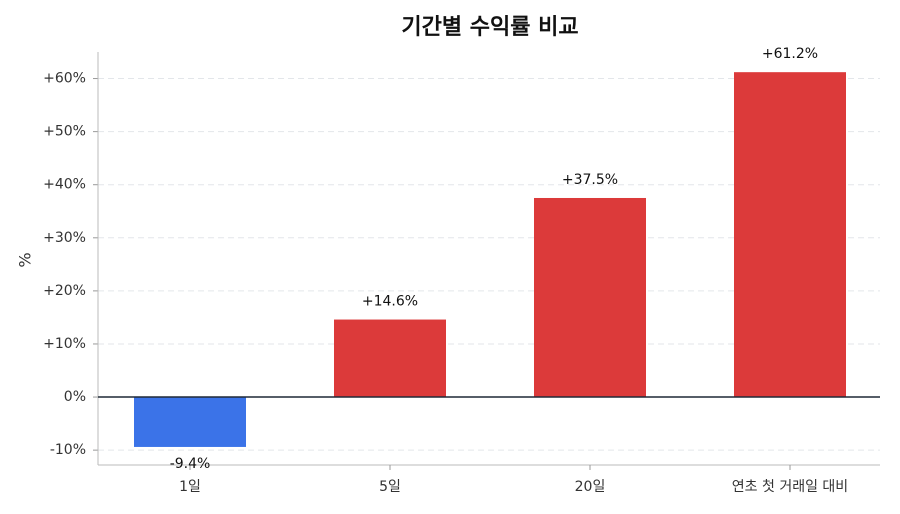 This screenshot has height=514, width=900. What do you see at coordinates (68, 450) in the screenshot?
I see `y-tick-label: -10%` at bounding box center [68, 450].